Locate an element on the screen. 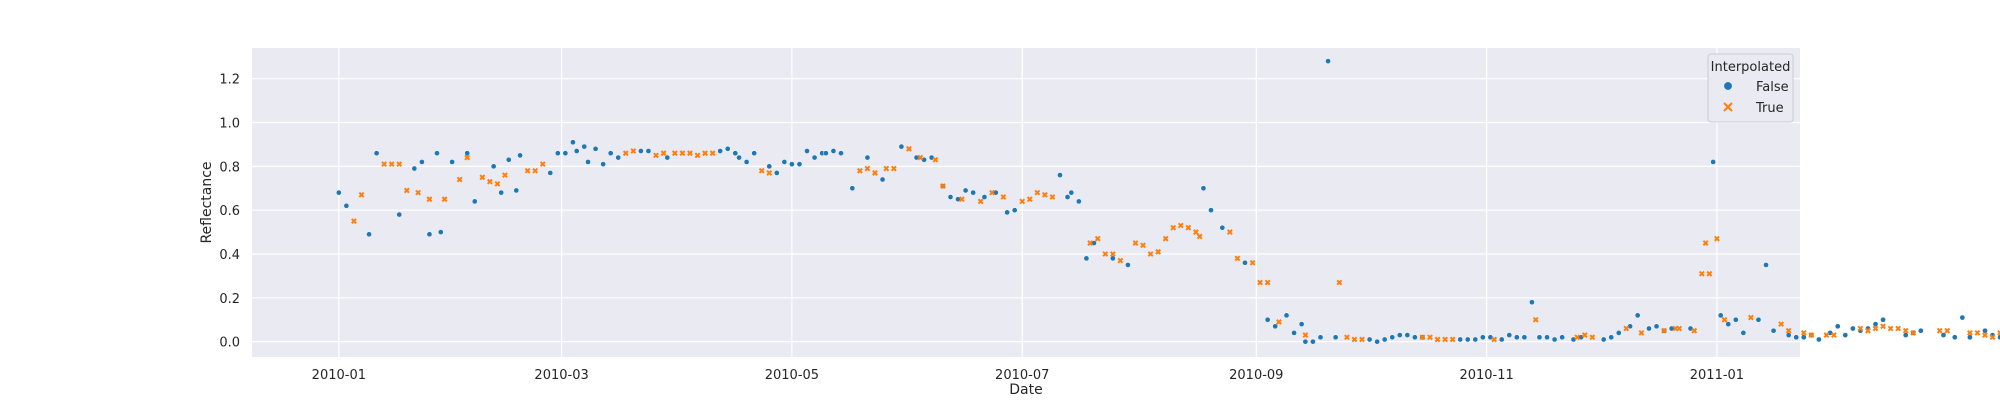 Image resolution: width=2000 pixels, height=404 pixels. x-tick-label: 2010-11 is located at coordinates (1486, 375).